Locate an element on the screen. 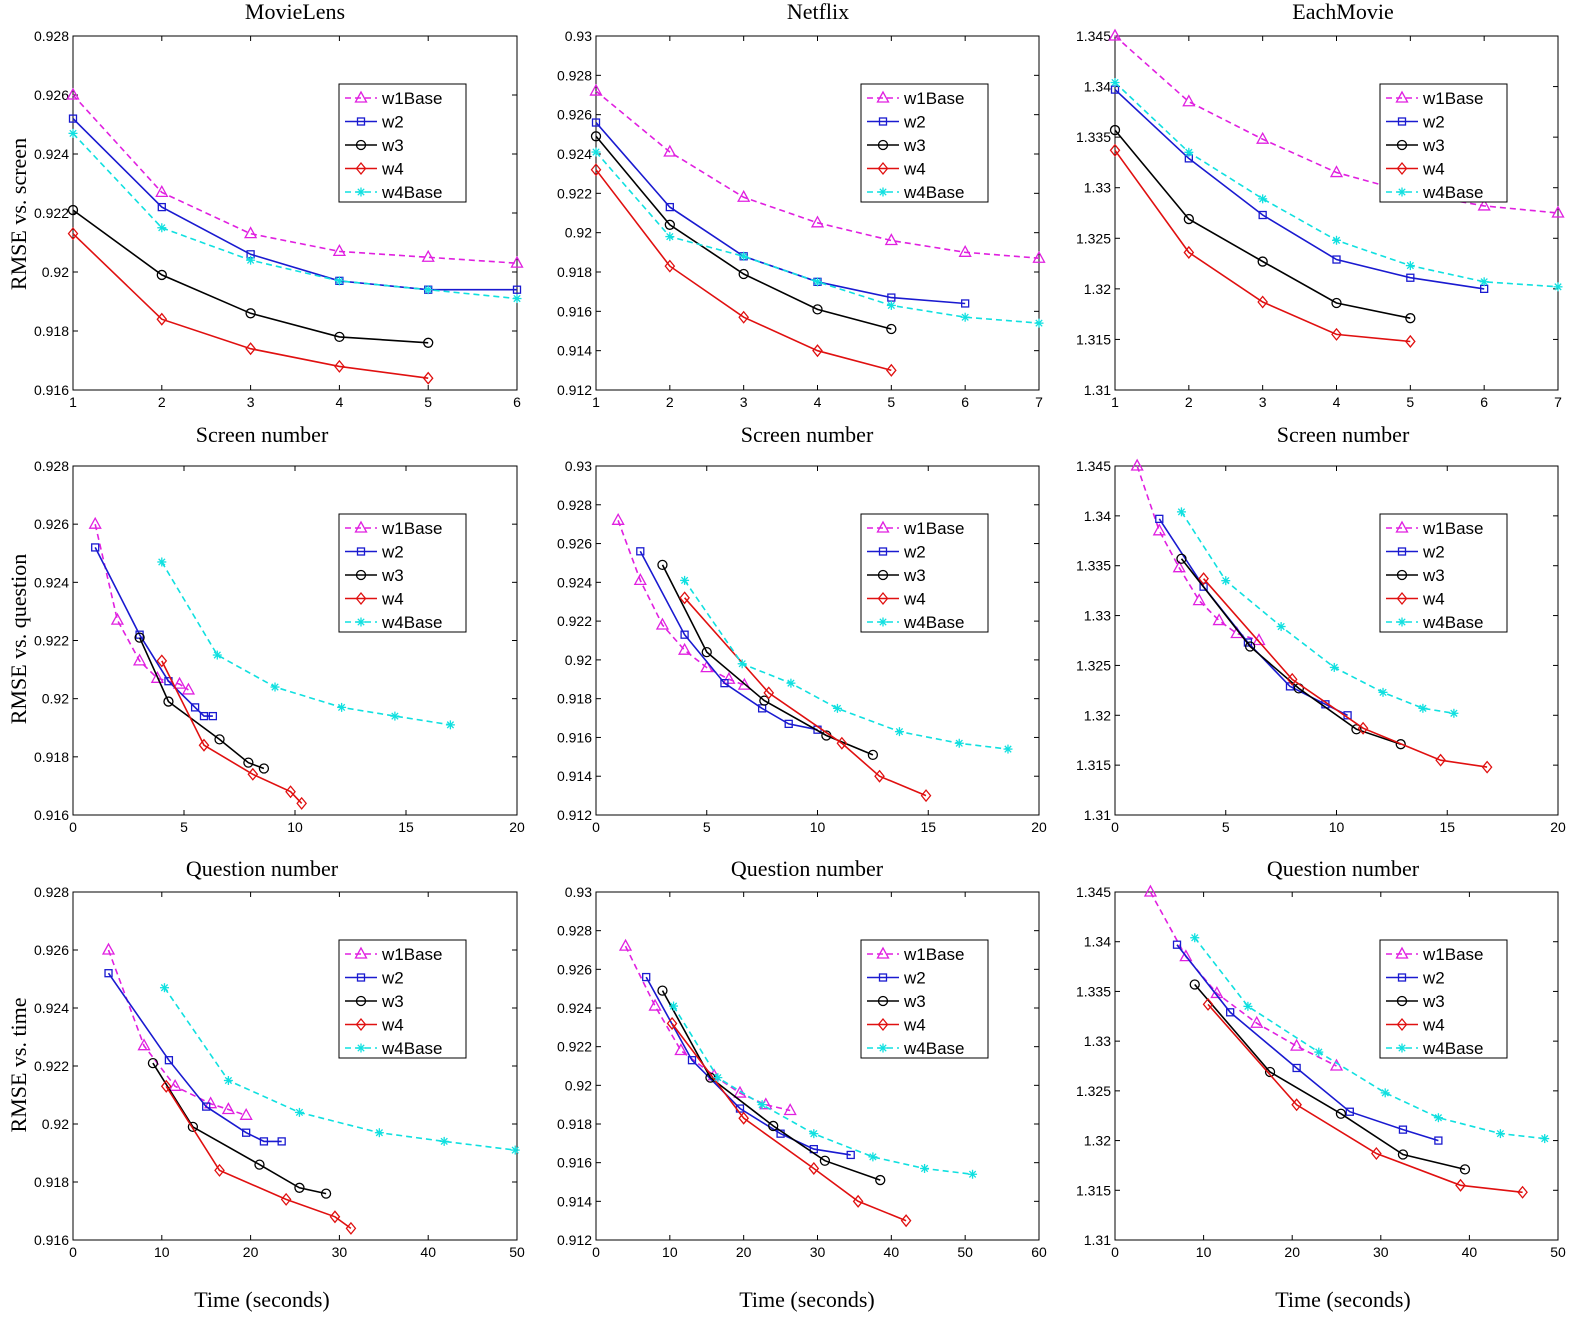  series-w1Base is located at coordinates (1336, 123).